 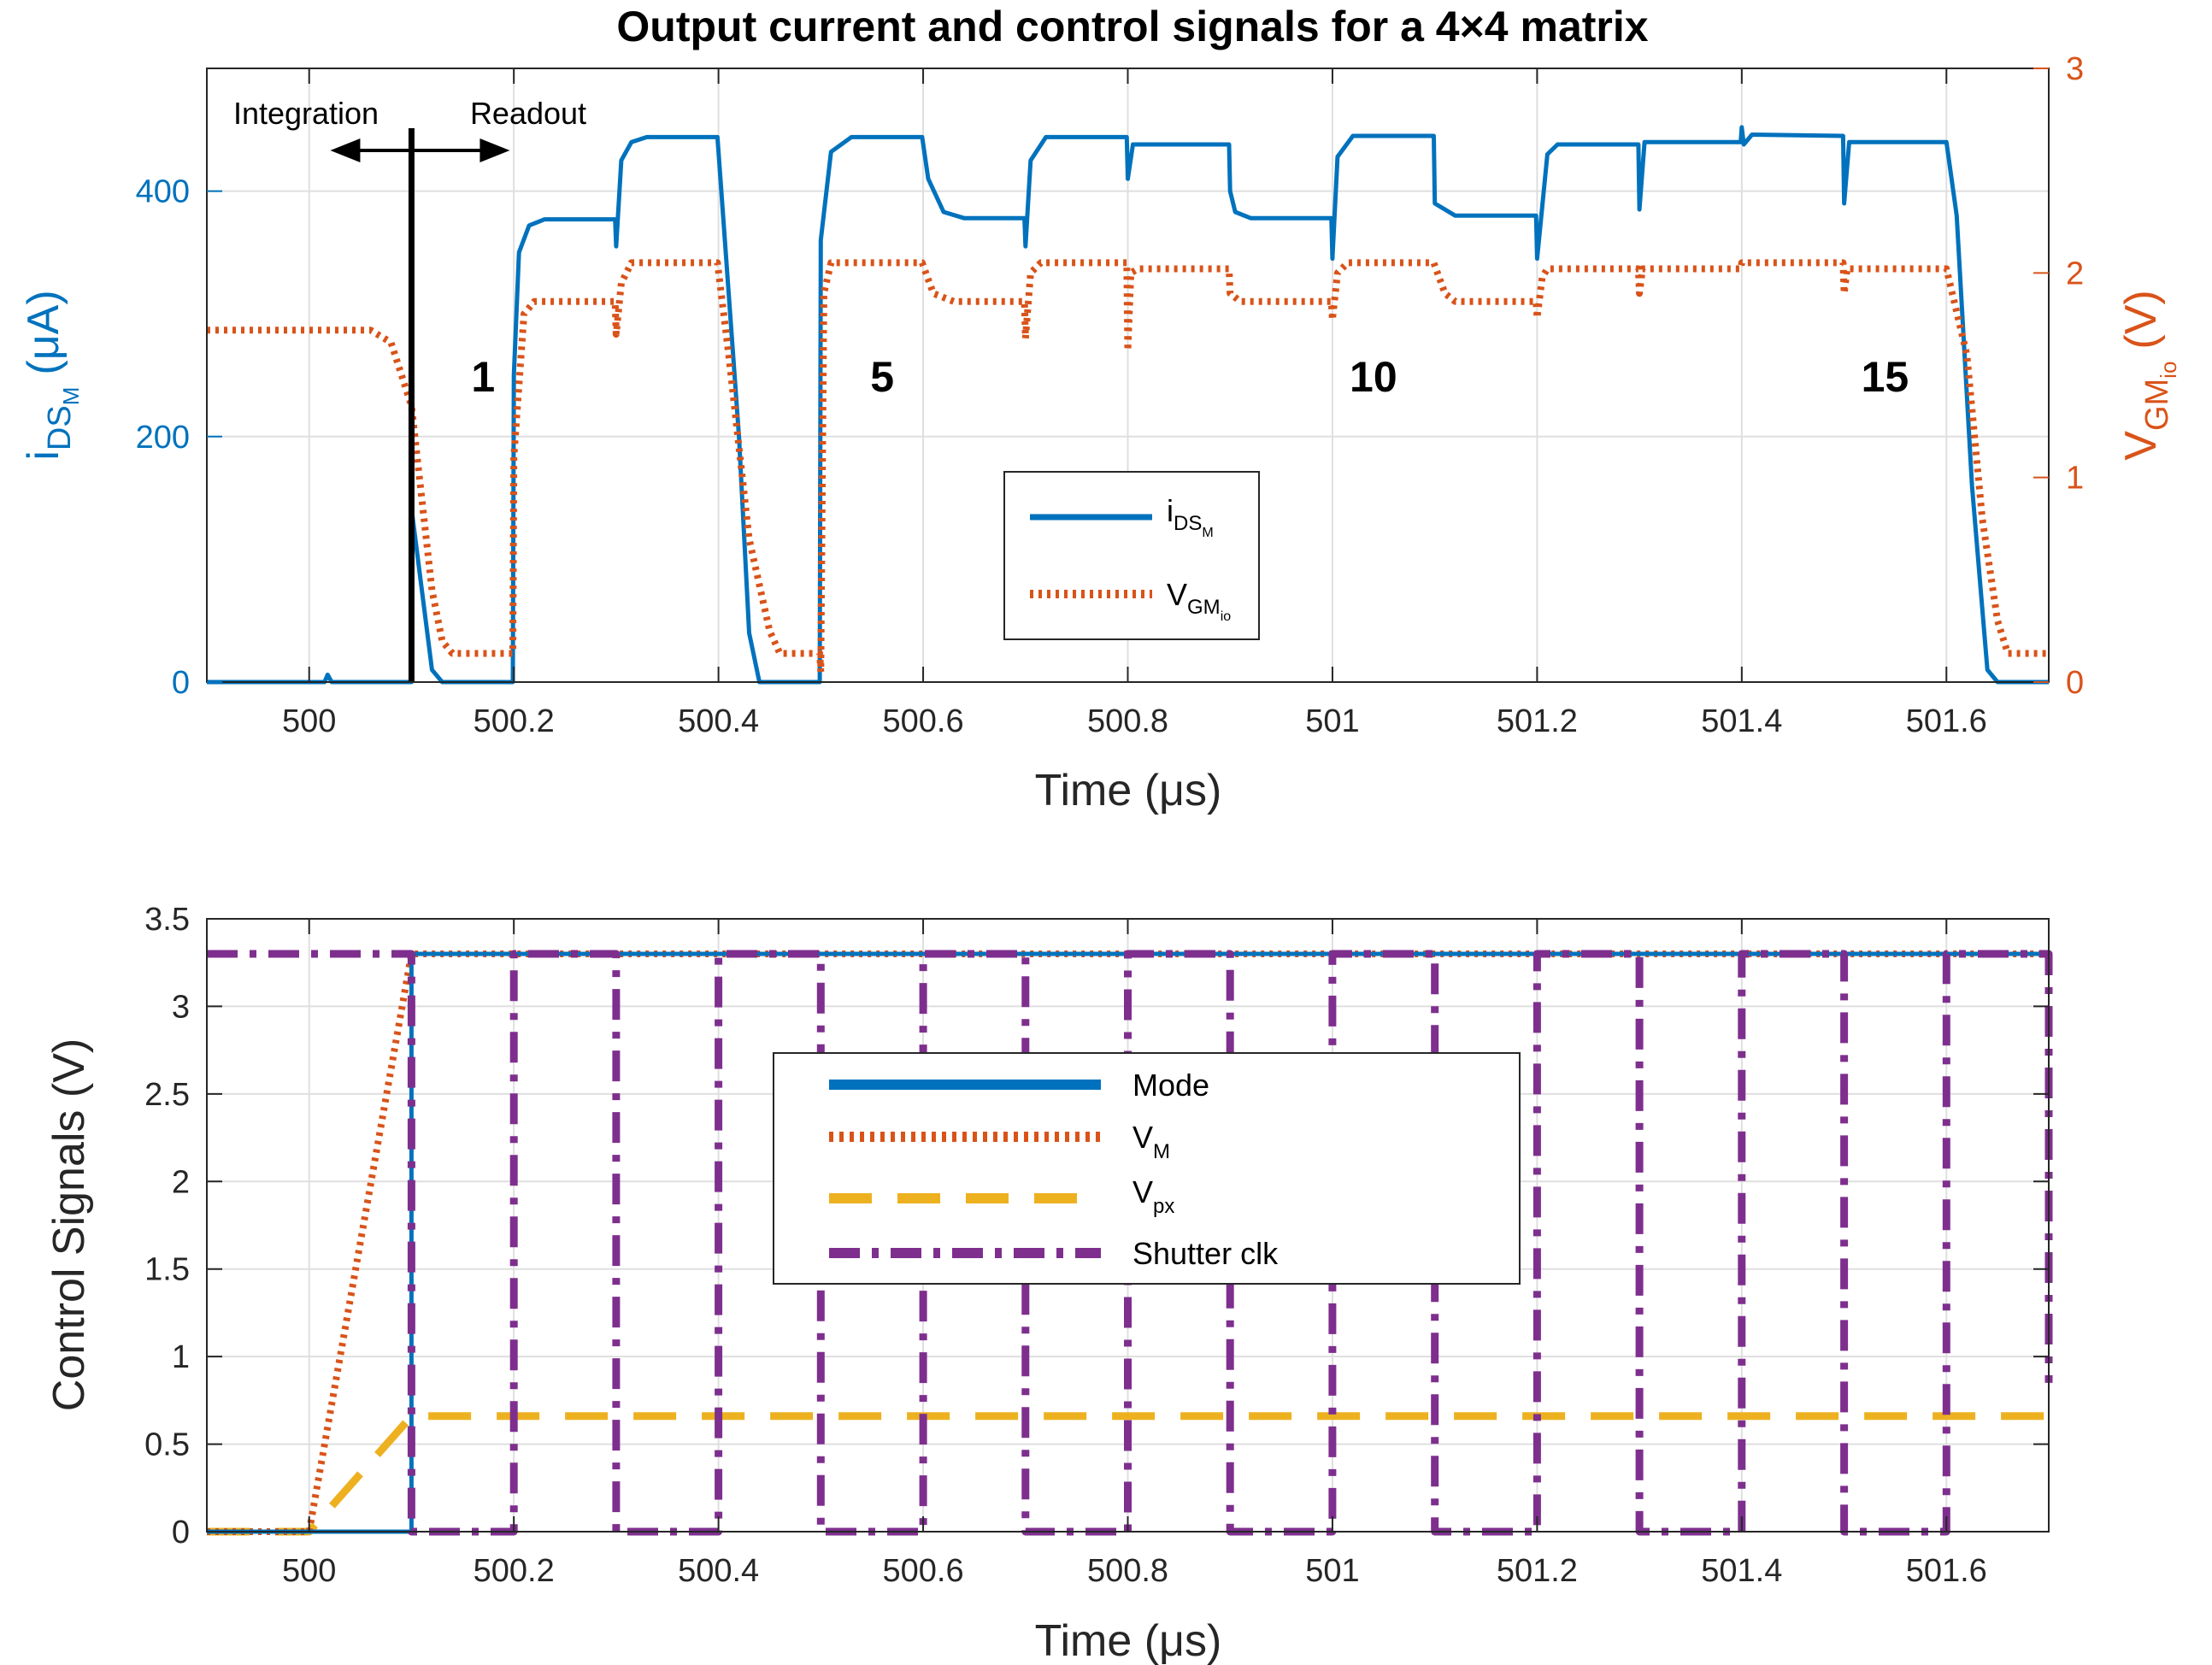 I want to click on bot-xtick-label-0: 500, so click(x=309, y=1571).